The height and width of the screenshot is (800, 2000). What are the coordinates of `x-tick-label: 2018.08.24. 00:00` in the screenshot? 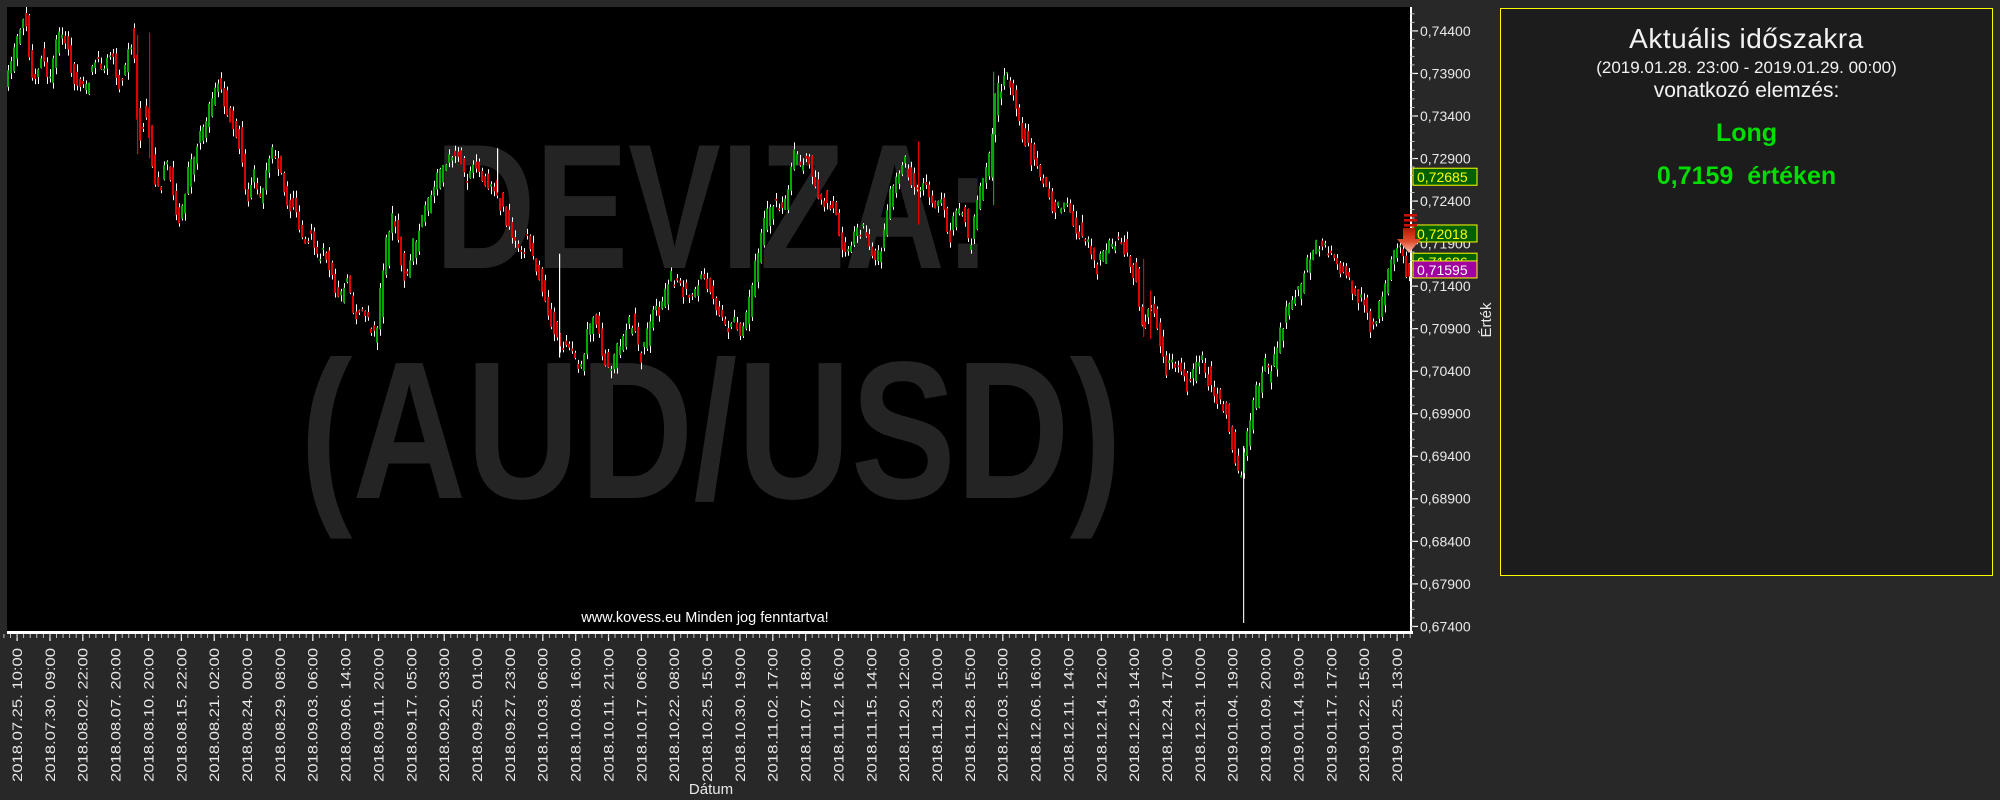 It's located at (247, 715).